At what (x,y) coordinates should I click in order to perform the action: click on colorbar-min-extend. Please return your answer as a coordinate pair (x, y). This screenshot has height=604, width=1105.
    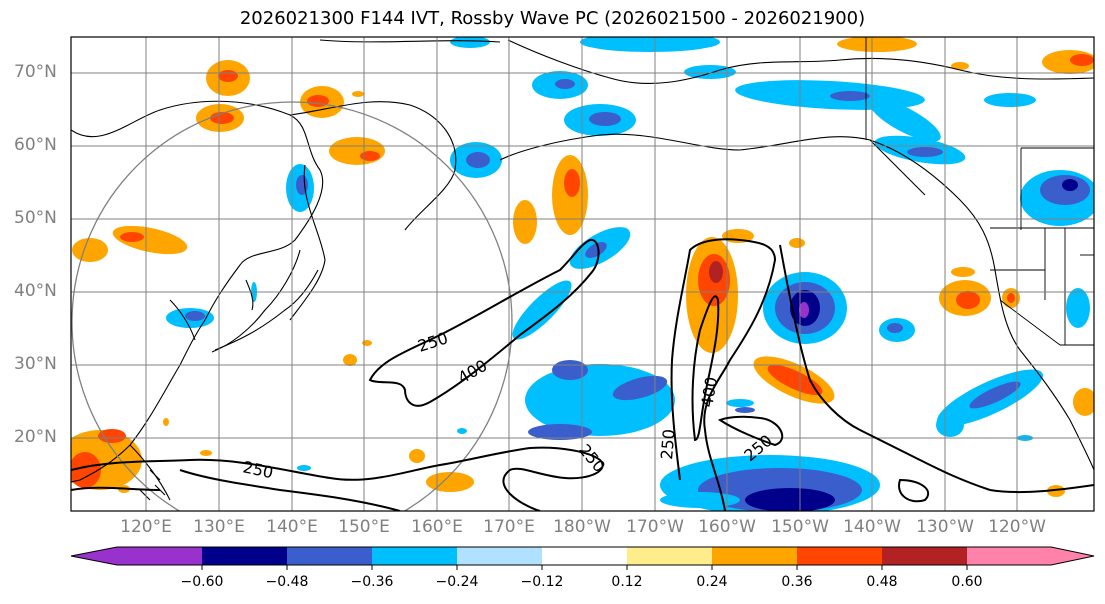
    Looking at the image, I should click on (94, 556).